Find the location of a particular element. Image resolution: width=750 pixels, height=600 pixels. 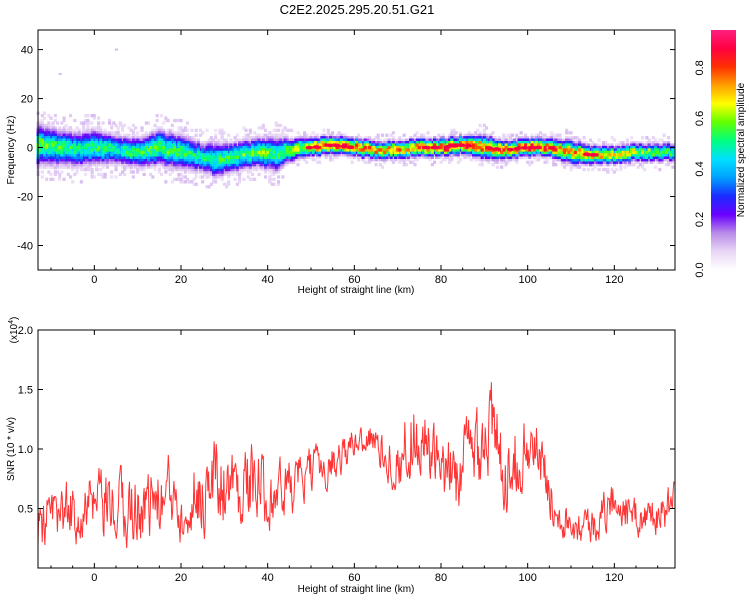

snr-x-tick-label: 0 is located at coordinates (94, 578).